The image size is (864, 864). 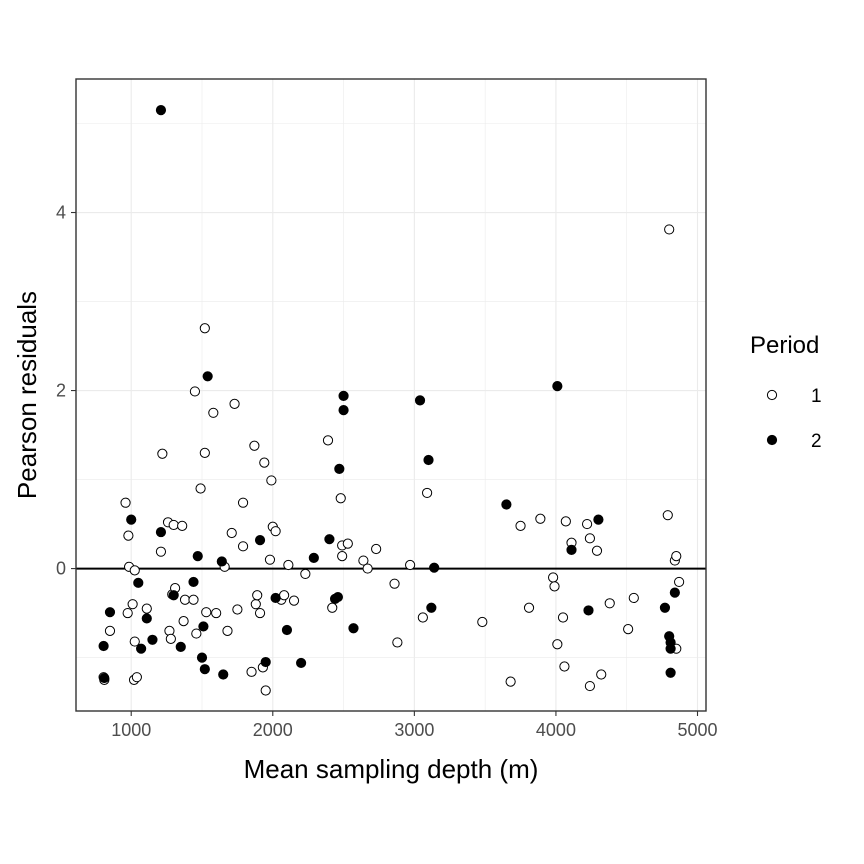 What do you see at coordinates (816, 441) in the screenshot?
I see `legend-label-period-2: 2` at bounding box center [816, 441].